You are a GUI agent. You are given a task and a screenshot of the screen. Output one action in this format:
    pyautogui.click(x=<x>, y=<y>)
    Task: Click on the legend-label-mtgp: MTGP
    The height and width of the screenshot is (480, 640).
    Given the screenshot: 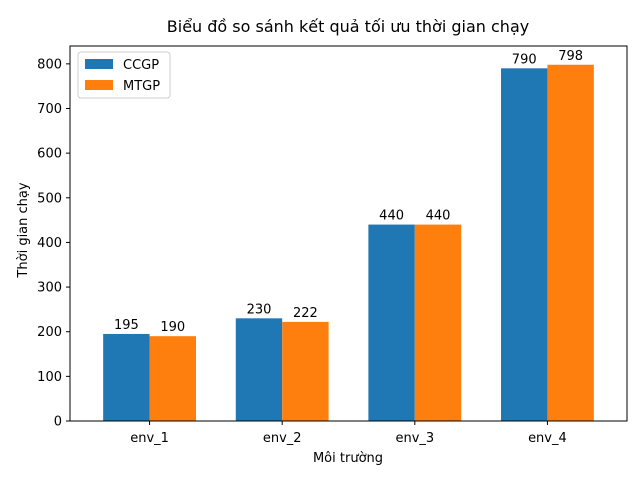 What is the action you would take?
    pyautogui.click(x=141, y=86)
    